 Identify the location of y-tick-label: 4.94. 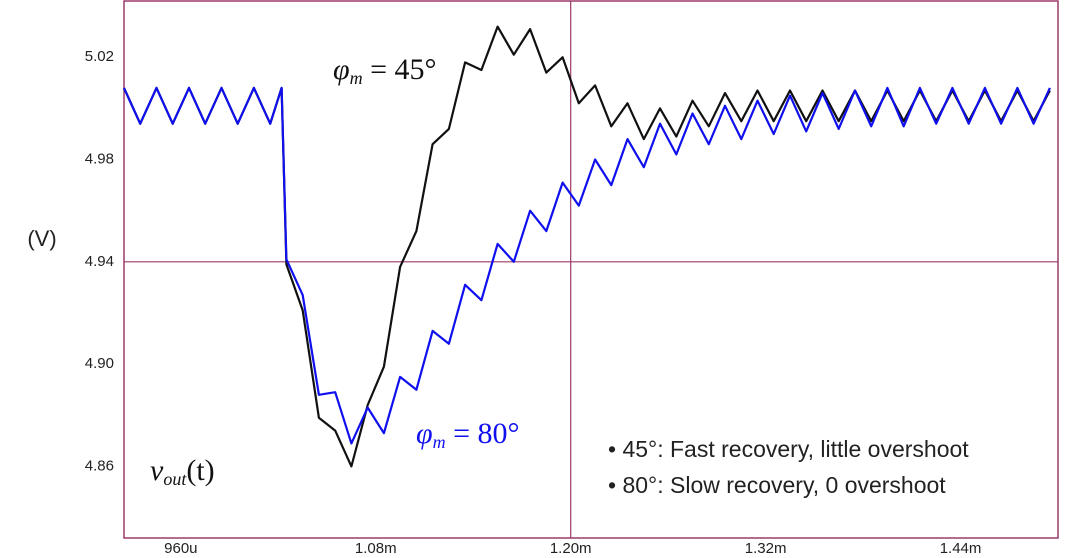
(99, 261).